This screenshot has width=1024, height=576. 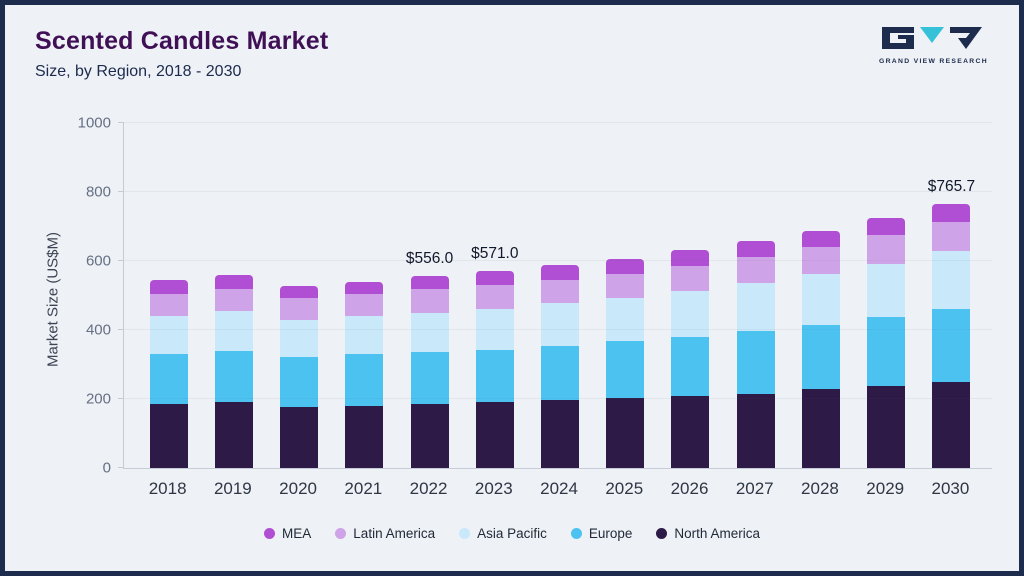 I want to click on bar-group-2026, so click(x=690, y=295).